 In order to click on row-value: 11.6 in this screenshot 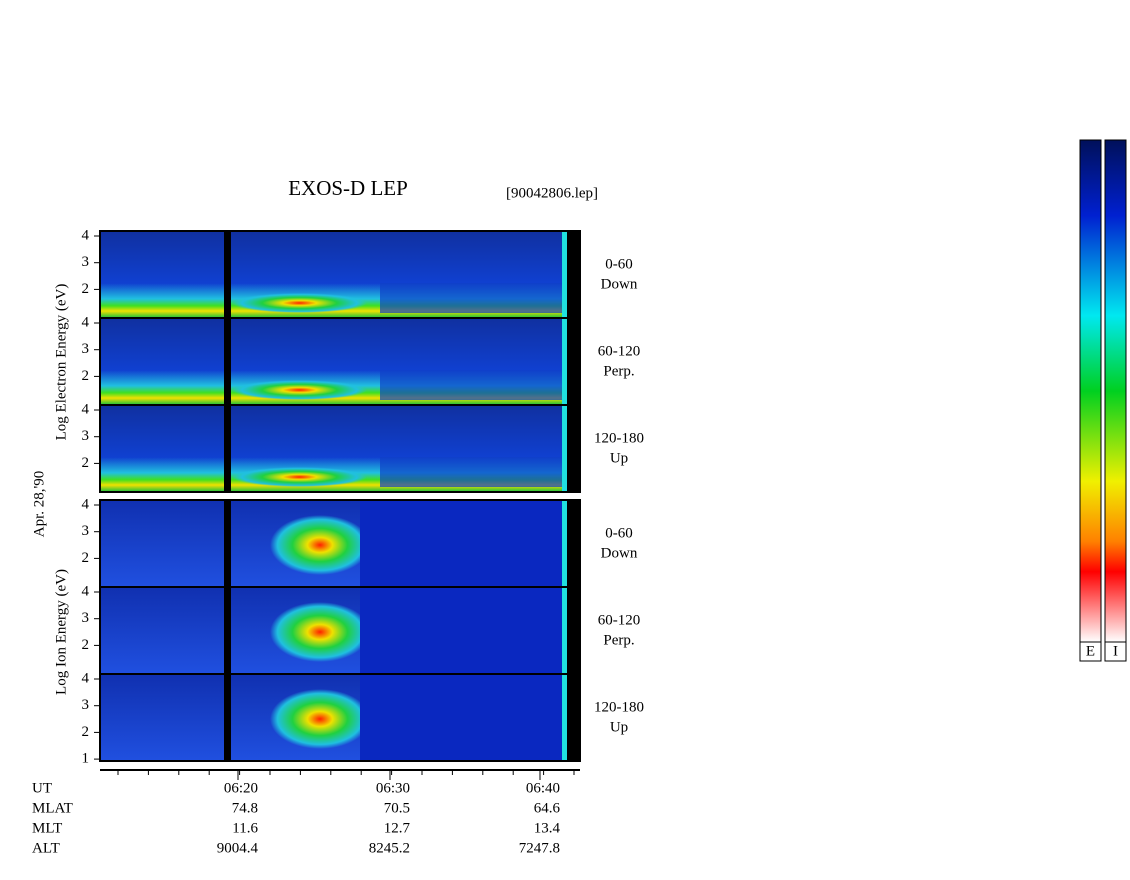, I will do `click(245, 828)`.